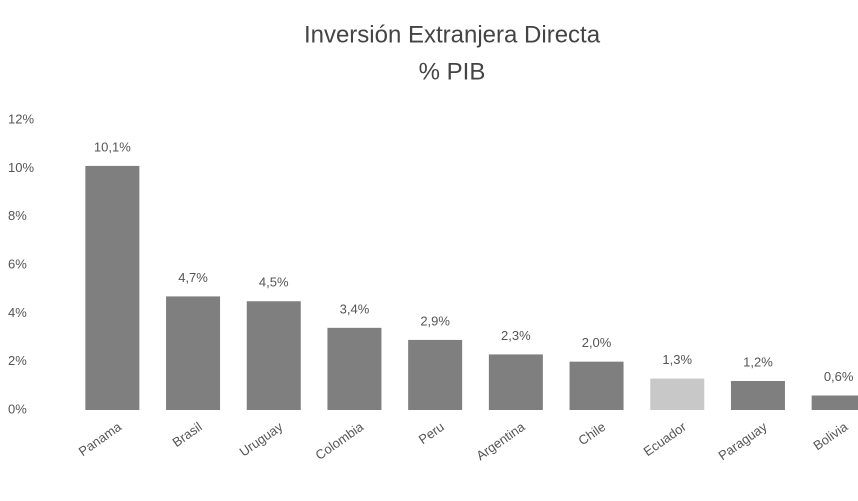  What do you see at coordinates (261, 439) in the screenshot?
I see `x-tick-label: Uruguay` at bounding box center [261, 439].